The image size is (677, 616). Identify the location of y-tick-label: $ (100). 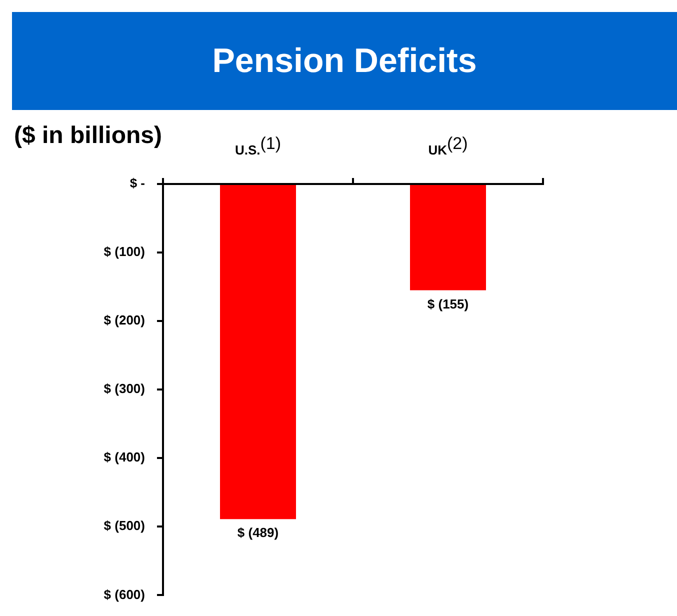
(124, 252).